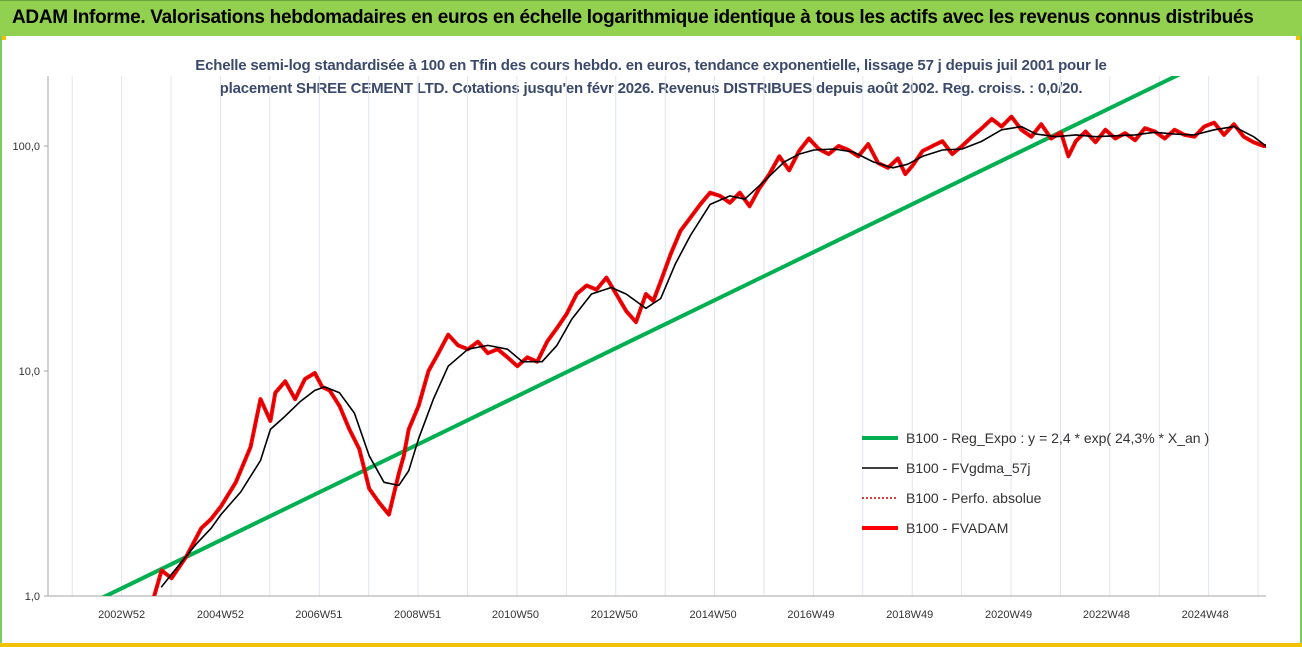  Describe the element at coordinates (1299, 38) in the screenshot. I see `corner-marker-right` at that location.